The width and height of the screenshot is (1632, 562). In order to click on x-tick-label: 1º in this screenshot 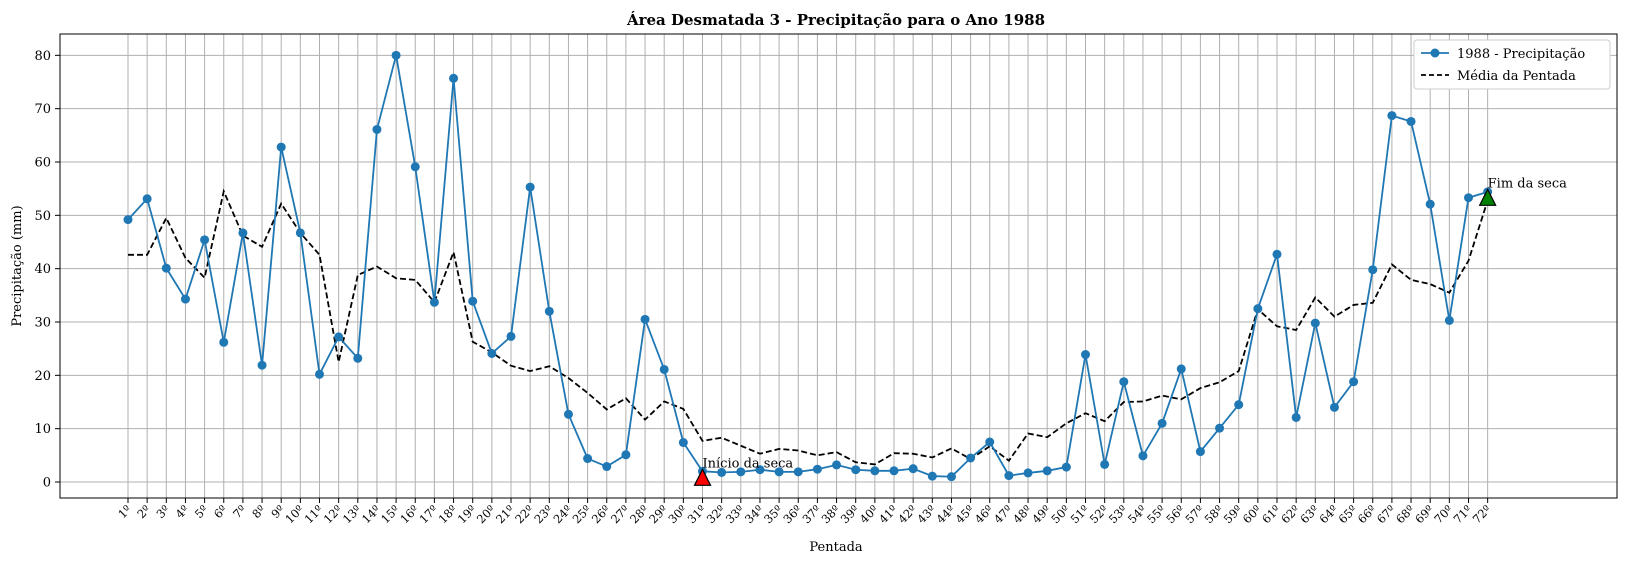, I will do `click(124, 511)`.